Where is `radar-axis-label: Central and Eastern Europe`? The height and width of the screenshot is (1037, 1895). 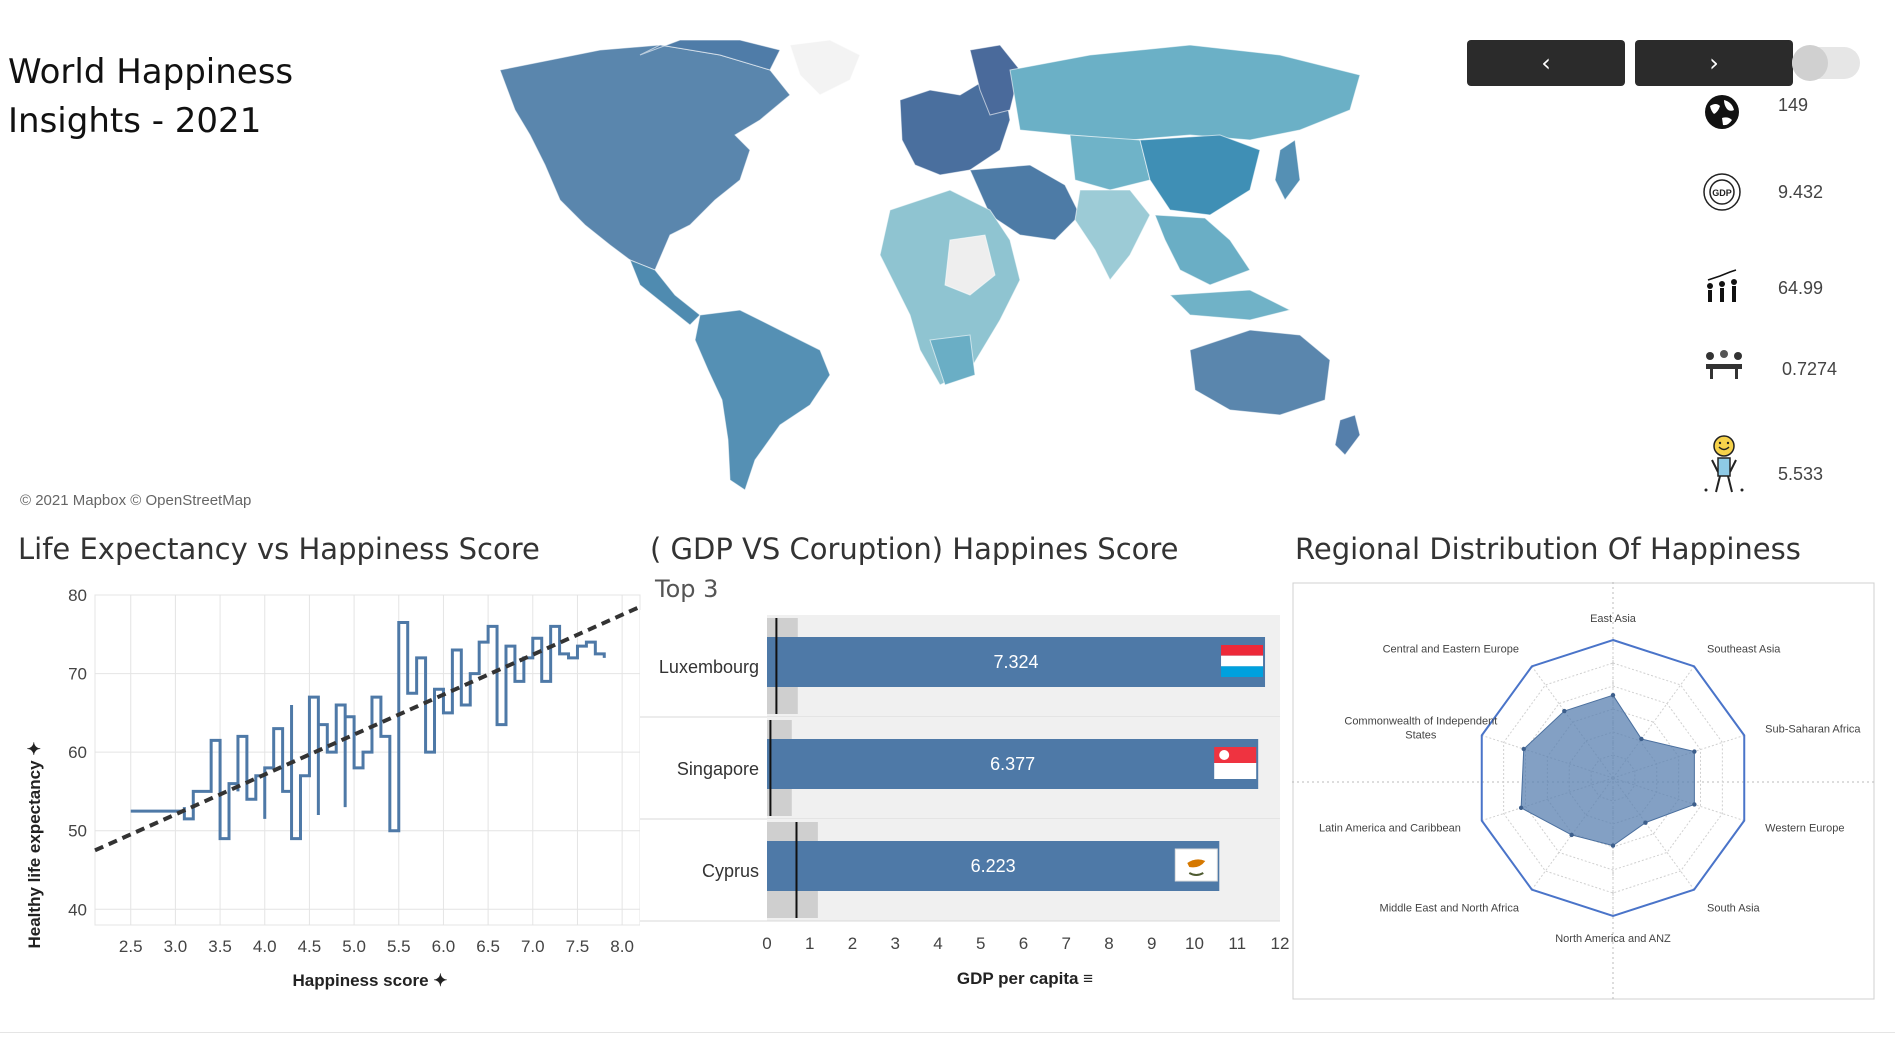
radar-axis-label: Central and Eastern Europe is located at coordinates (1451, 650).